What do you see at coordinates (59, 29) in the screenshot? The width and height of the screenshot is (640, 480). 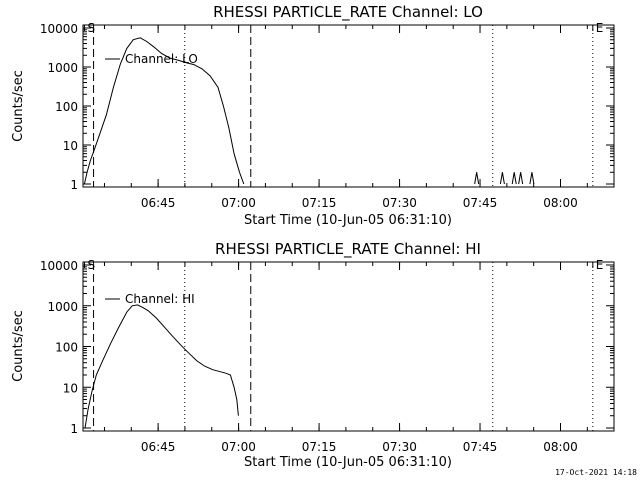 I see `panel-lo-ytick-label-10000: 10000` at bounding box center [59, 29].